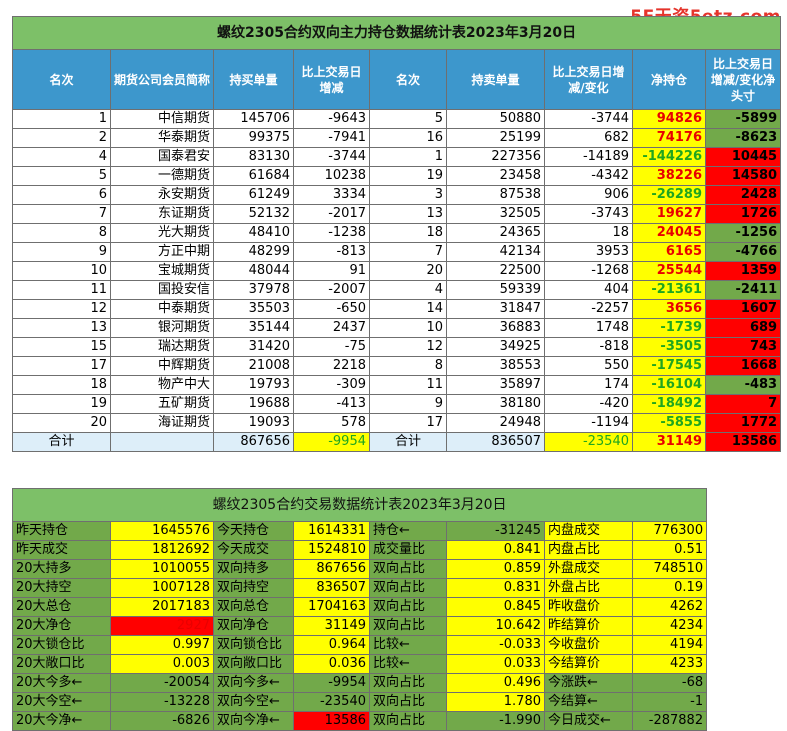  I want to click on table-cell: 1748, so click(588, 328).